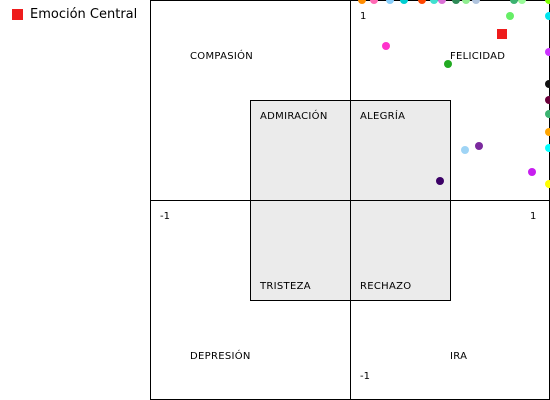 This screenshot has width=550, height=400. Describe the element at coordinates (222, 56) in the screenshot. I see `label-compasion: COMPASIÓN` at that location.